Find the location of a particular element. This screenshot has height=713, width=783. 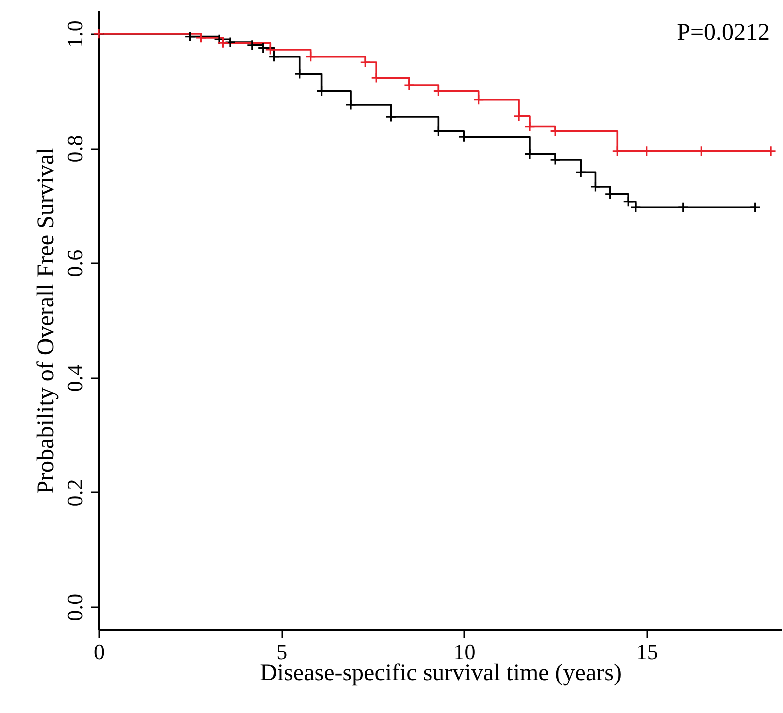

y-tick-label: 0.6 is located at coordinates (75, 264).